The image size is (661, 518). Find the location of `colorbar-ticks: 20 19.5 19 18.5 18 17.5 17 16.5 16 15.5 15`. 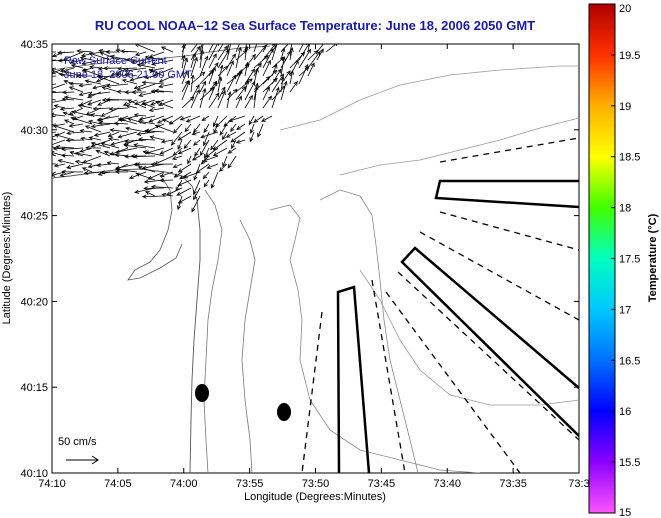

colorbar-ticks: 20 19.5 19 18.5 18 17.5 17 16.5 16 15.5 15 is located at coordinates (625, 260).